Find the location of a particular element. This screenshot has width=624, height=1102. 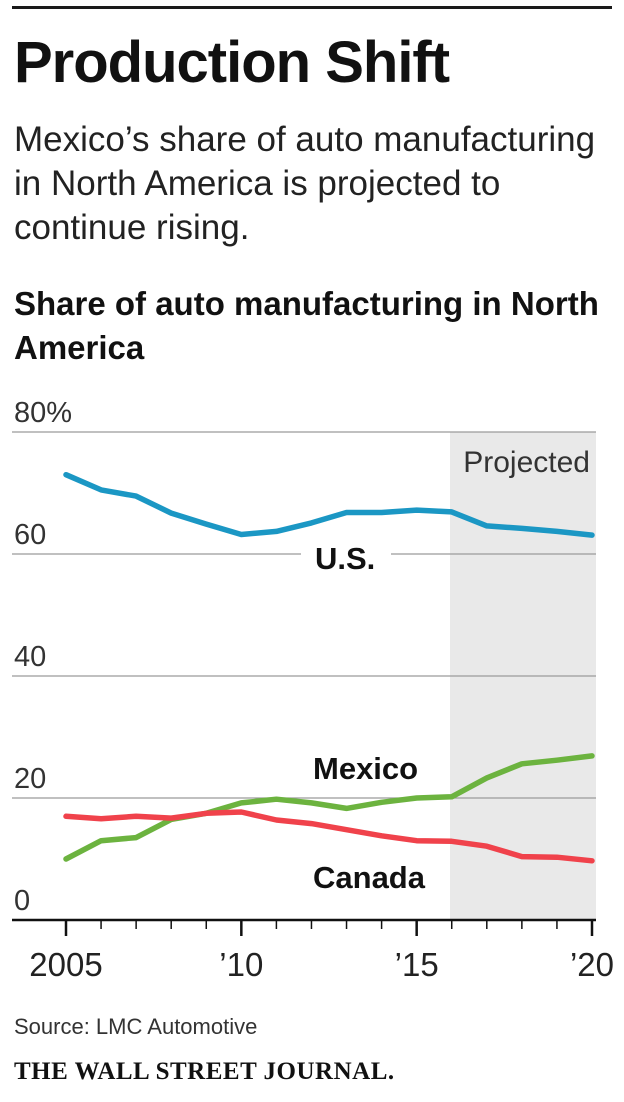

headline: Production Shift is located at coordinates (232, 62).